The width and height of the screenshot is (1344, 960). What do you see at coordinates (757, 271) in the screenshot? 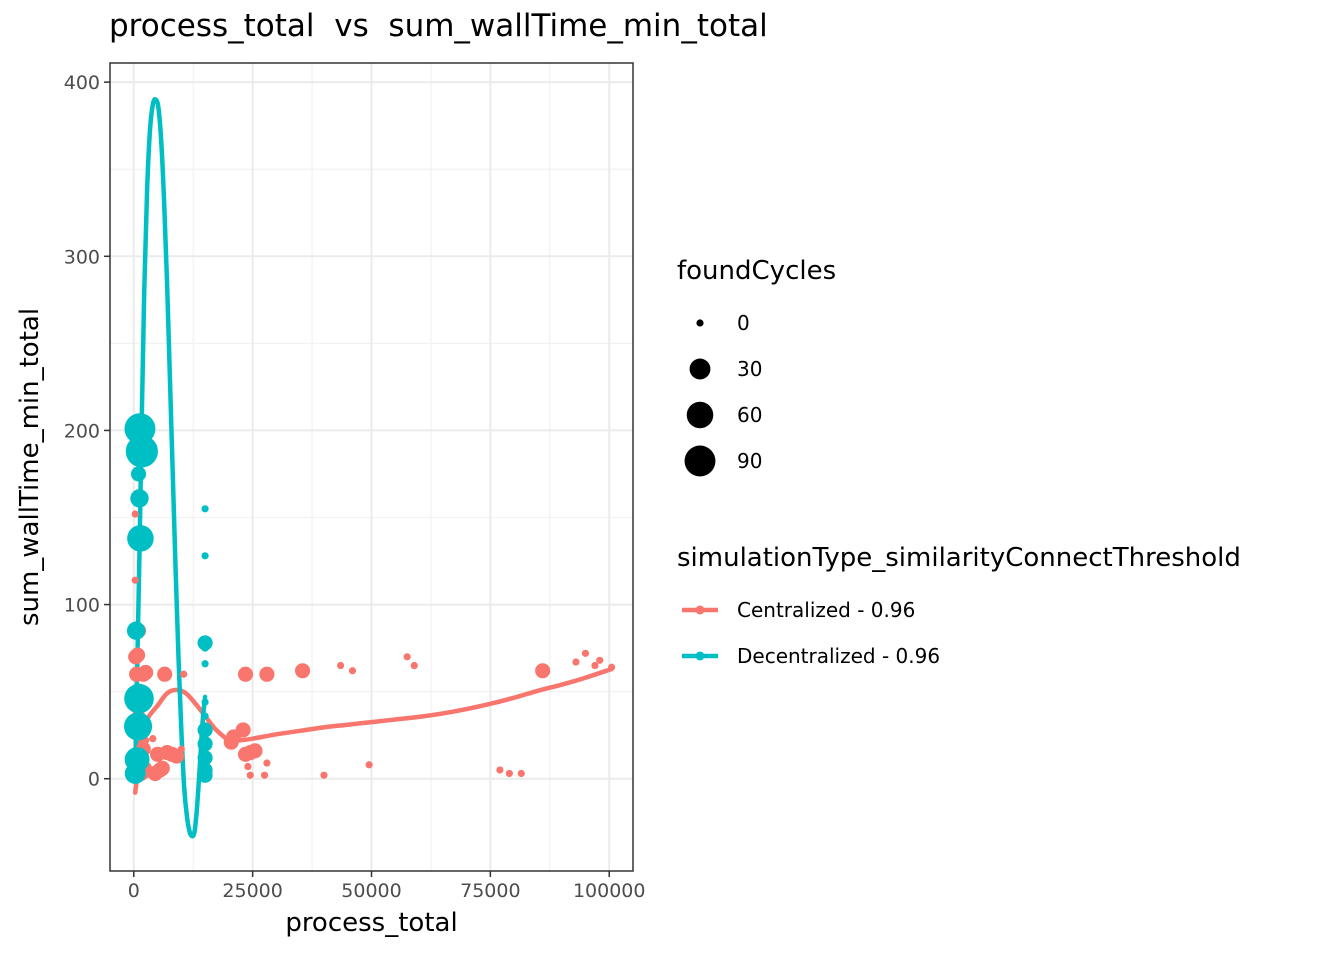
I see `size-legend-title: foundCycles` at bounding box center [757, 271].